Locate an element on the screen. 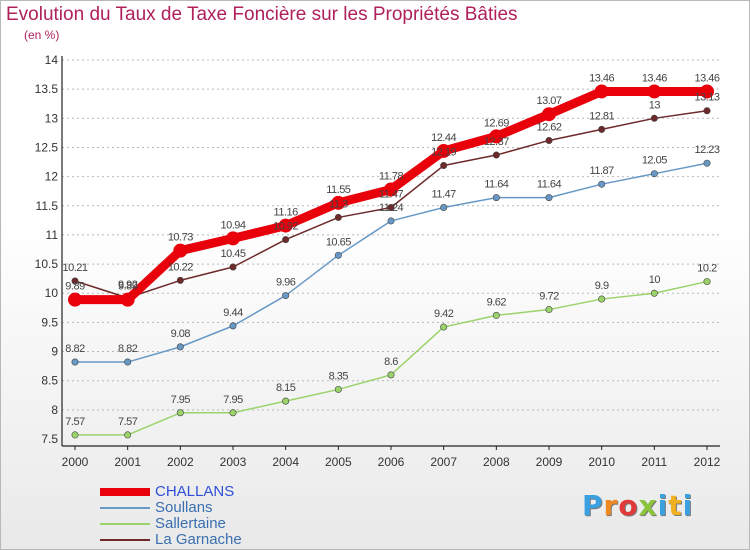 Image resolution: width=750 pixels, height=550 pixels. y-tick-label: 9 is located at coordinates (54, 352).